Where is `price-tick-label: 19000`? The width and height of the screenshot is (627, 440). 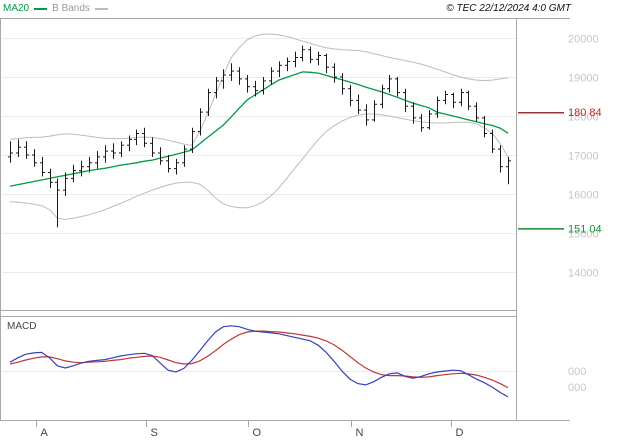 price-tick-label: 19000 is located at coordinates (583, 79).